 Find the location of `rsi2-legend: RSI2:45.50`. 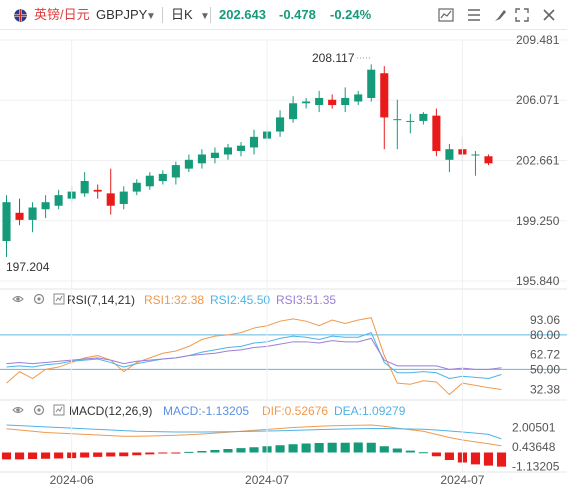

rsi2-legend: RSI2:45.50 is located at coordinates (240, 300).